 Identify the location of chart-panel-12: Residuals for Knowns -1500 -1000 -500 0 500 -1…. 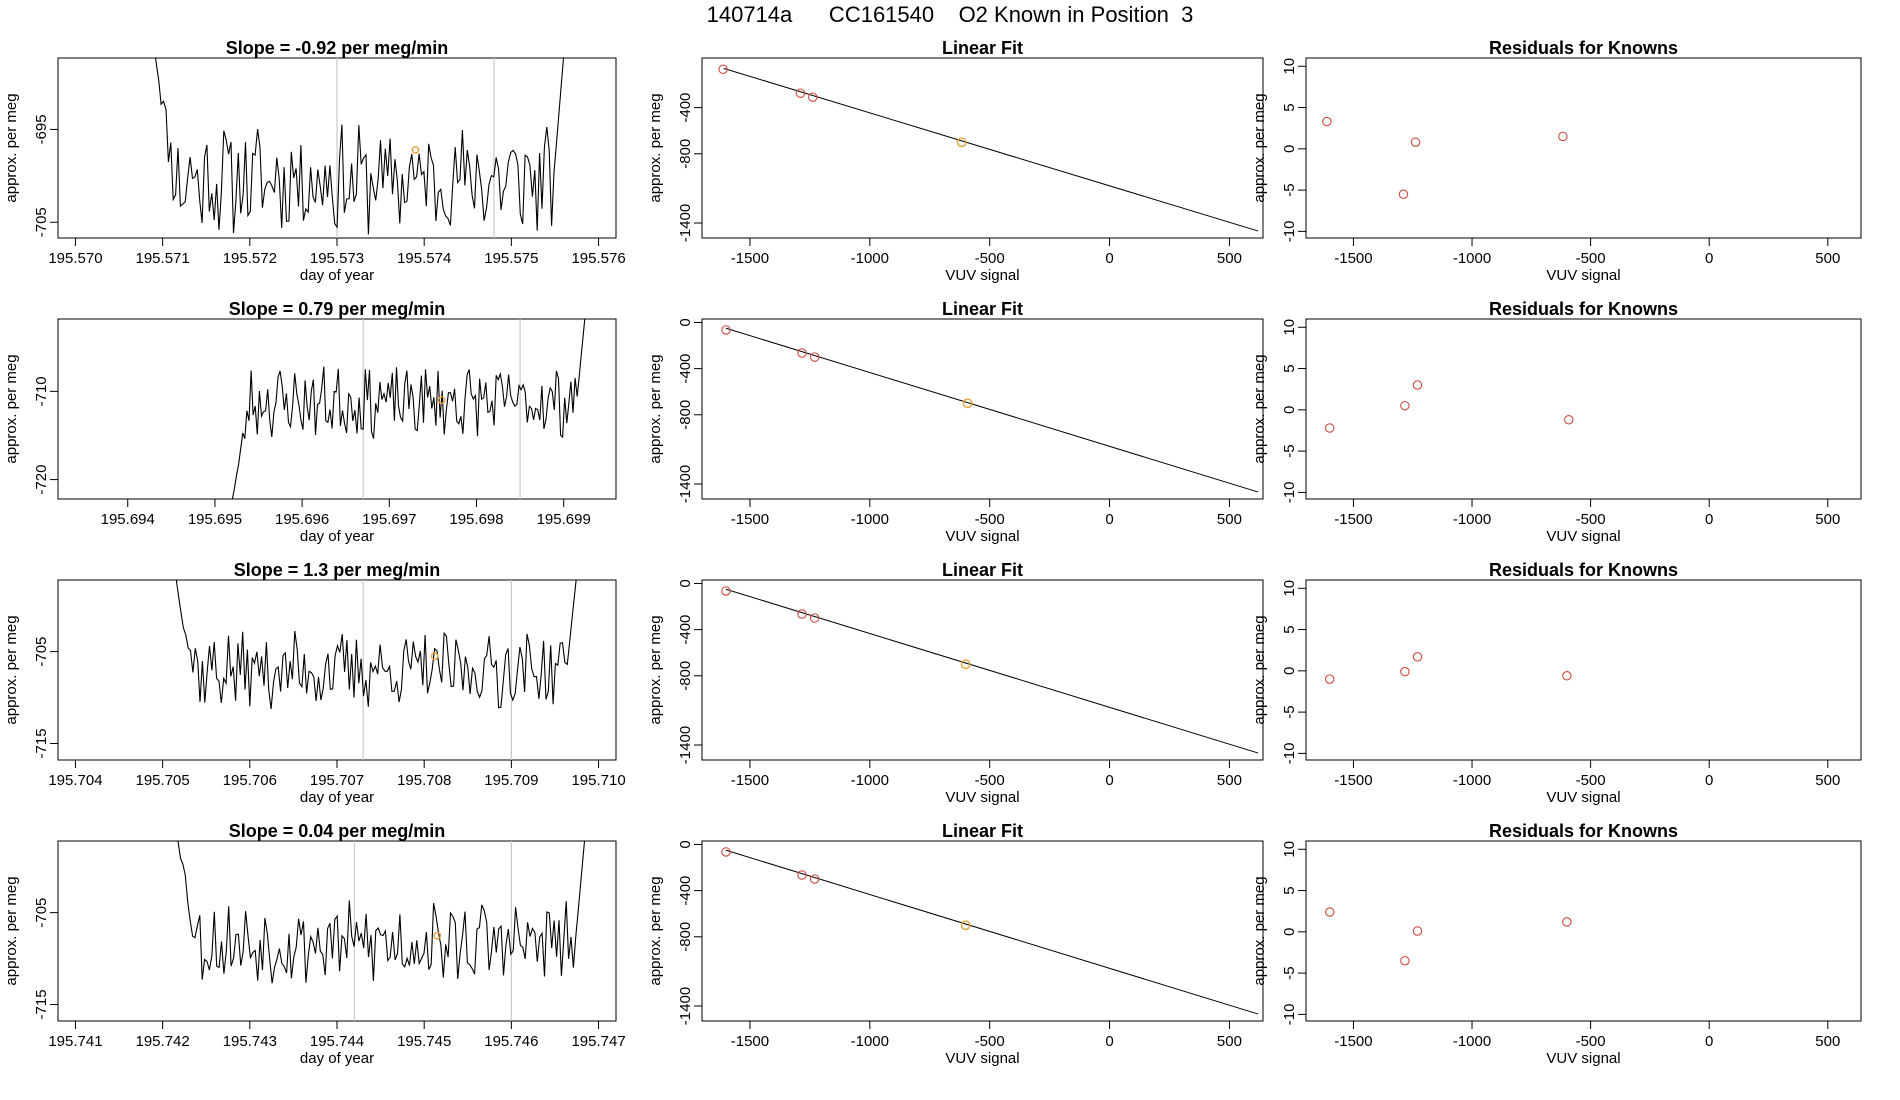
(1556, 944).